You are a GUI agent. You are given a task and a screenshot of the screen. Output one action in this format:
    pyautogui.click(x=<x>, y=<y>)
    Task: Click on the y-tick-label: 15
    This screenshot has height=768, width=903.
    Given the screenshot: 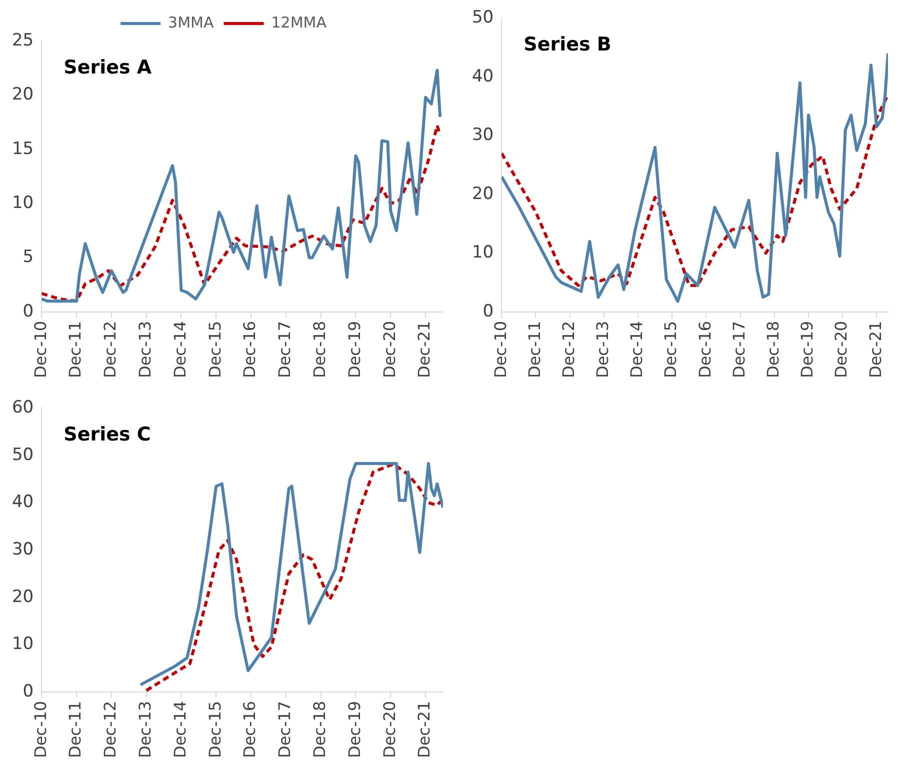 What is the action you would take?
    pyautogui.click(x=23, y=148)
    